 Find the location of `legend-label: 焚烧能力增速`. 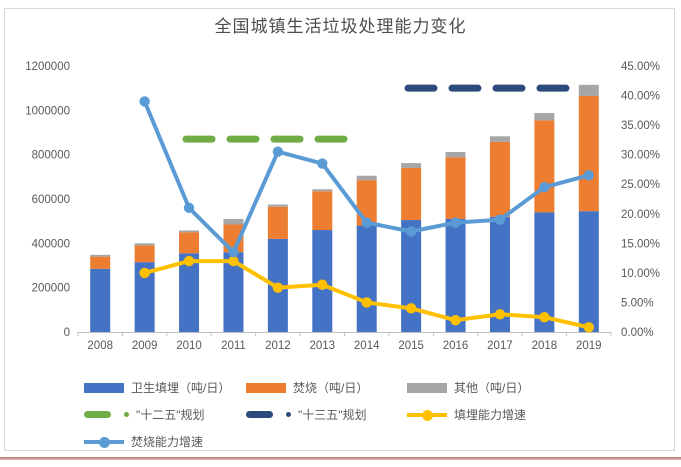

legend-label: 焚烧能力增速 is located at coordinates (167, 442).